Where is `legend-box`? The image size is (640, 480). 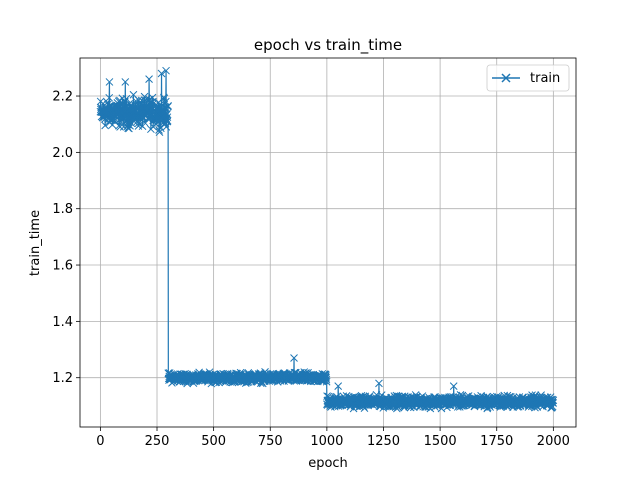 legend-box is located at coordinates (528, 78).